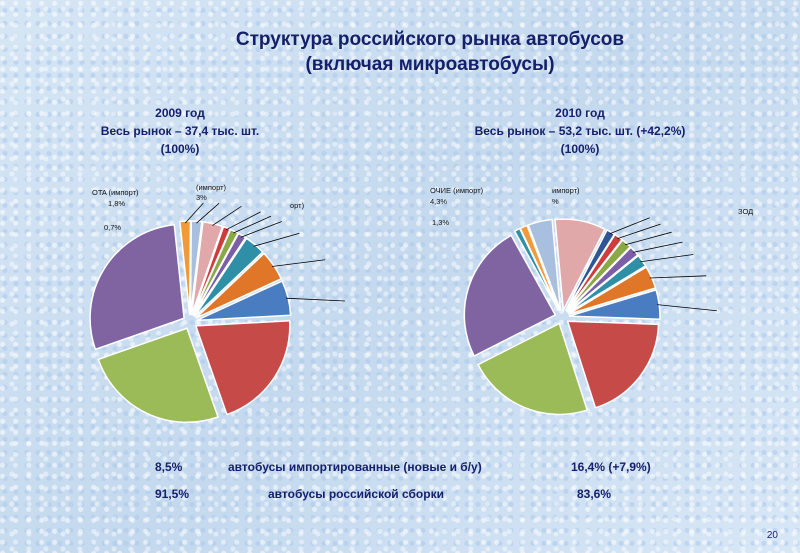 This screenshot has height=553, width=800. I want to click on chart-2010-market: Весь рынок – 53,2 тыс. шт. (+42,2%), so click(580, 131).